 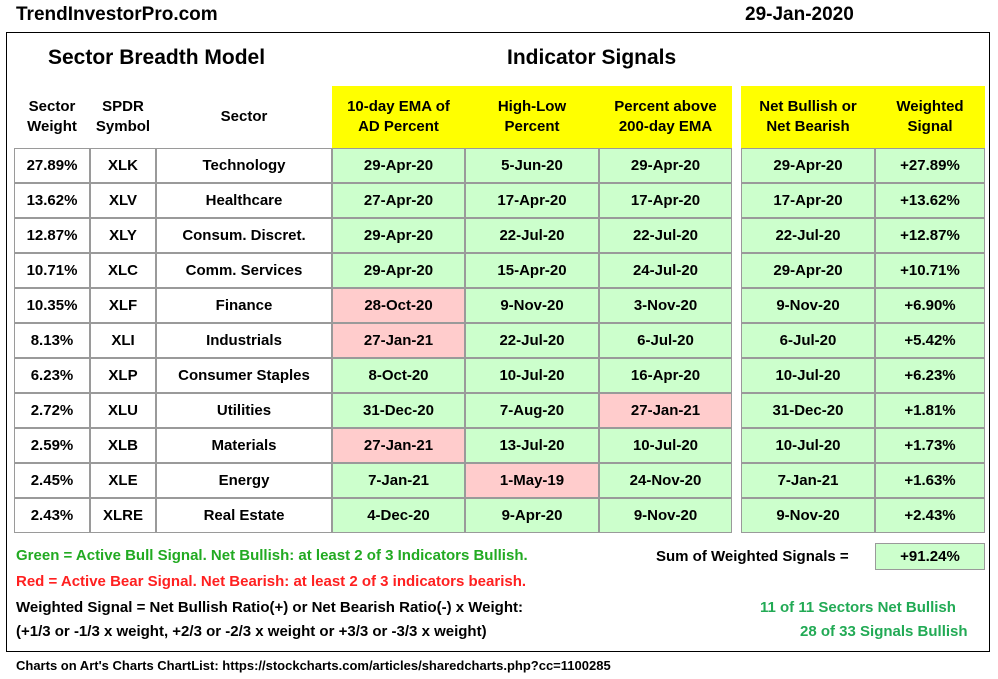 I want to click on cell-net-signal: 7-Jan-21, so click(x=808, y=480).